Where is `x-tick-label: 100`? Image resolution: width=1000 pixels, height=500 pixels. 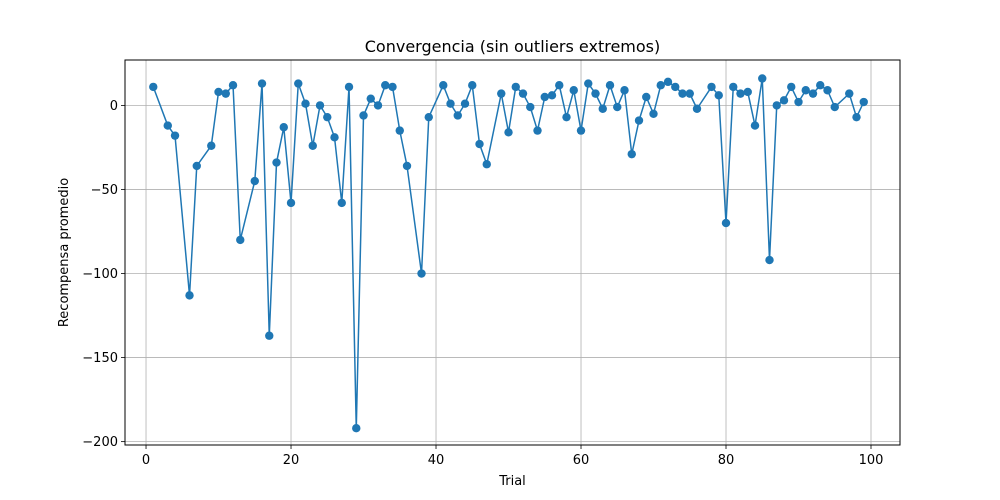
x-tick-label: 100 is located at coordinates (871, 460).